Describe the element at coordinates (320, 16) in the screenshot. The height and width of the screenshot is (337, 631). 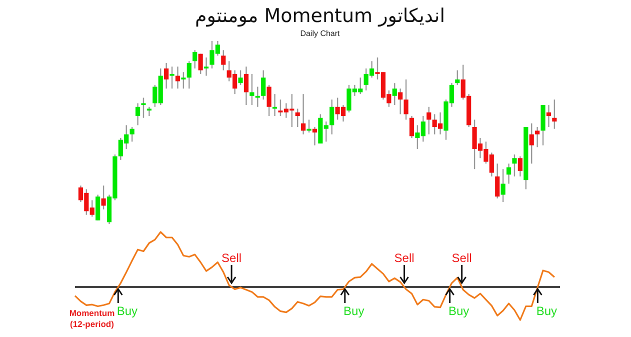
I see `title: اندیکاتور Momentum مومنتوم` at that location.